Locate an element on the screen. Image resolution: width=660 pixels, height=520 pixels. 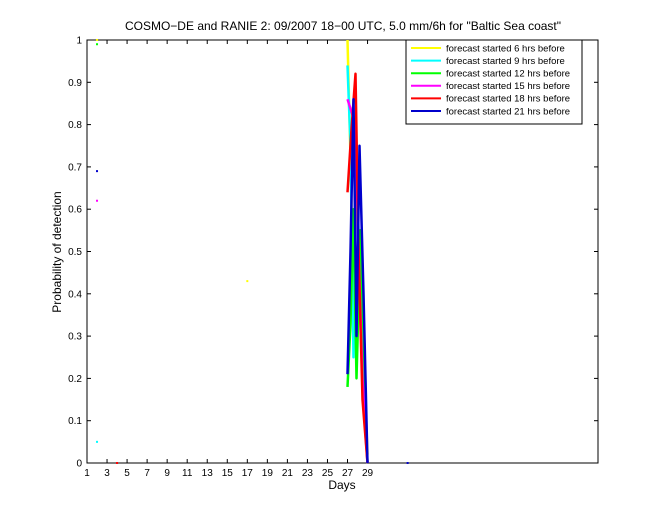
y-tick-label: 0 is located at coordinates (79, 464).